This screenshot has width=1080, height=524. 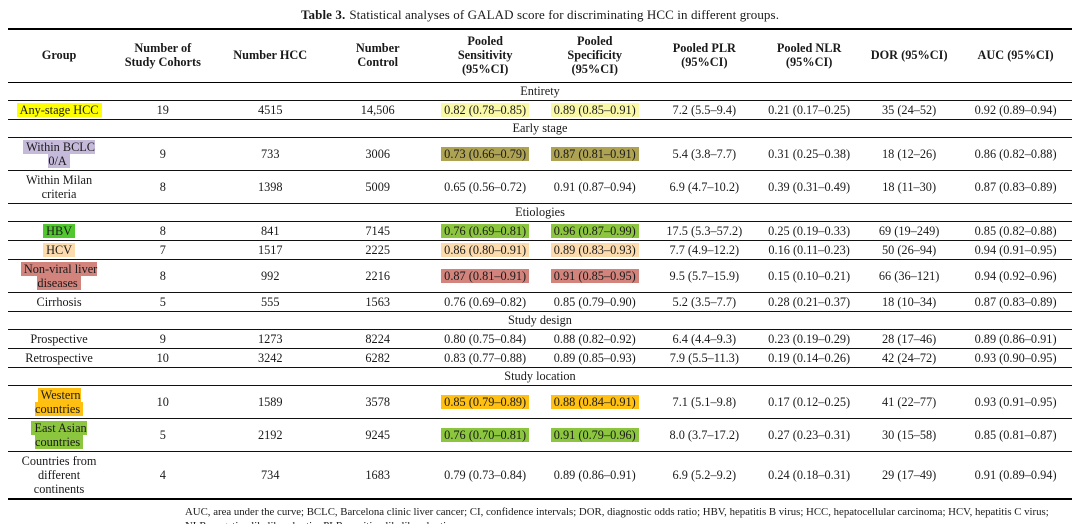 I want to click on highlighted-value: Western countries, so click(x=59, y=401).